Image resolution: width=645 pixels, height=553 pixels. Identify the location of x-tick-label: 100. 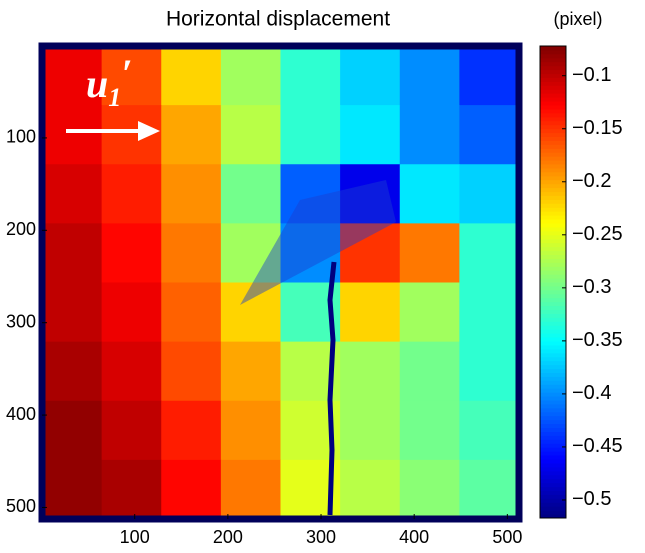
(135, 537).